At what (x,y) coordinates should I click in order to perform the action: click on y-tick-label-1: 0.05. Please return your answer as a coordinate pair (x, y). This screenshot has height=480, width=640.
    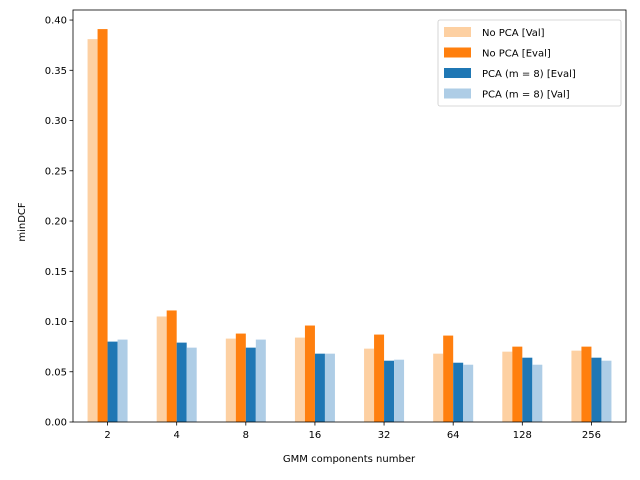
    Looking at the image, I should click on (56, 372).